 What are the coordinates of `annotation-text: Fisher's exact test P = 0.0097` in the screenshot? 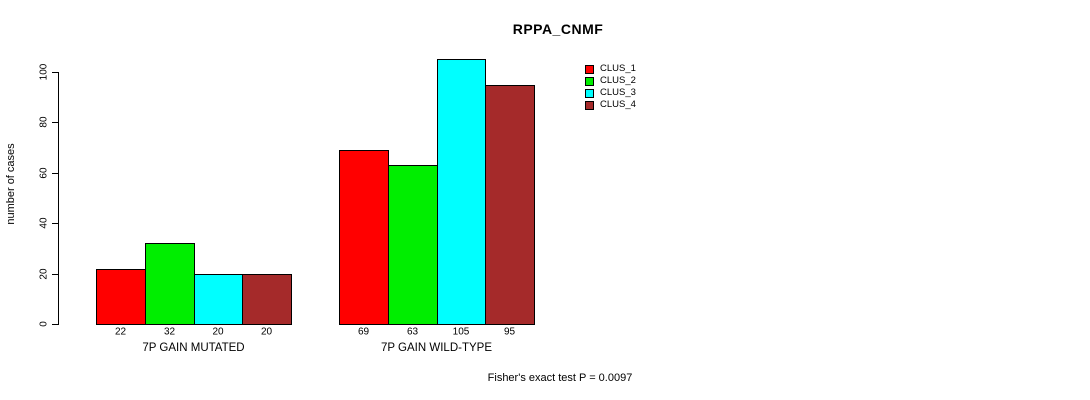 It's located at (560, 378).